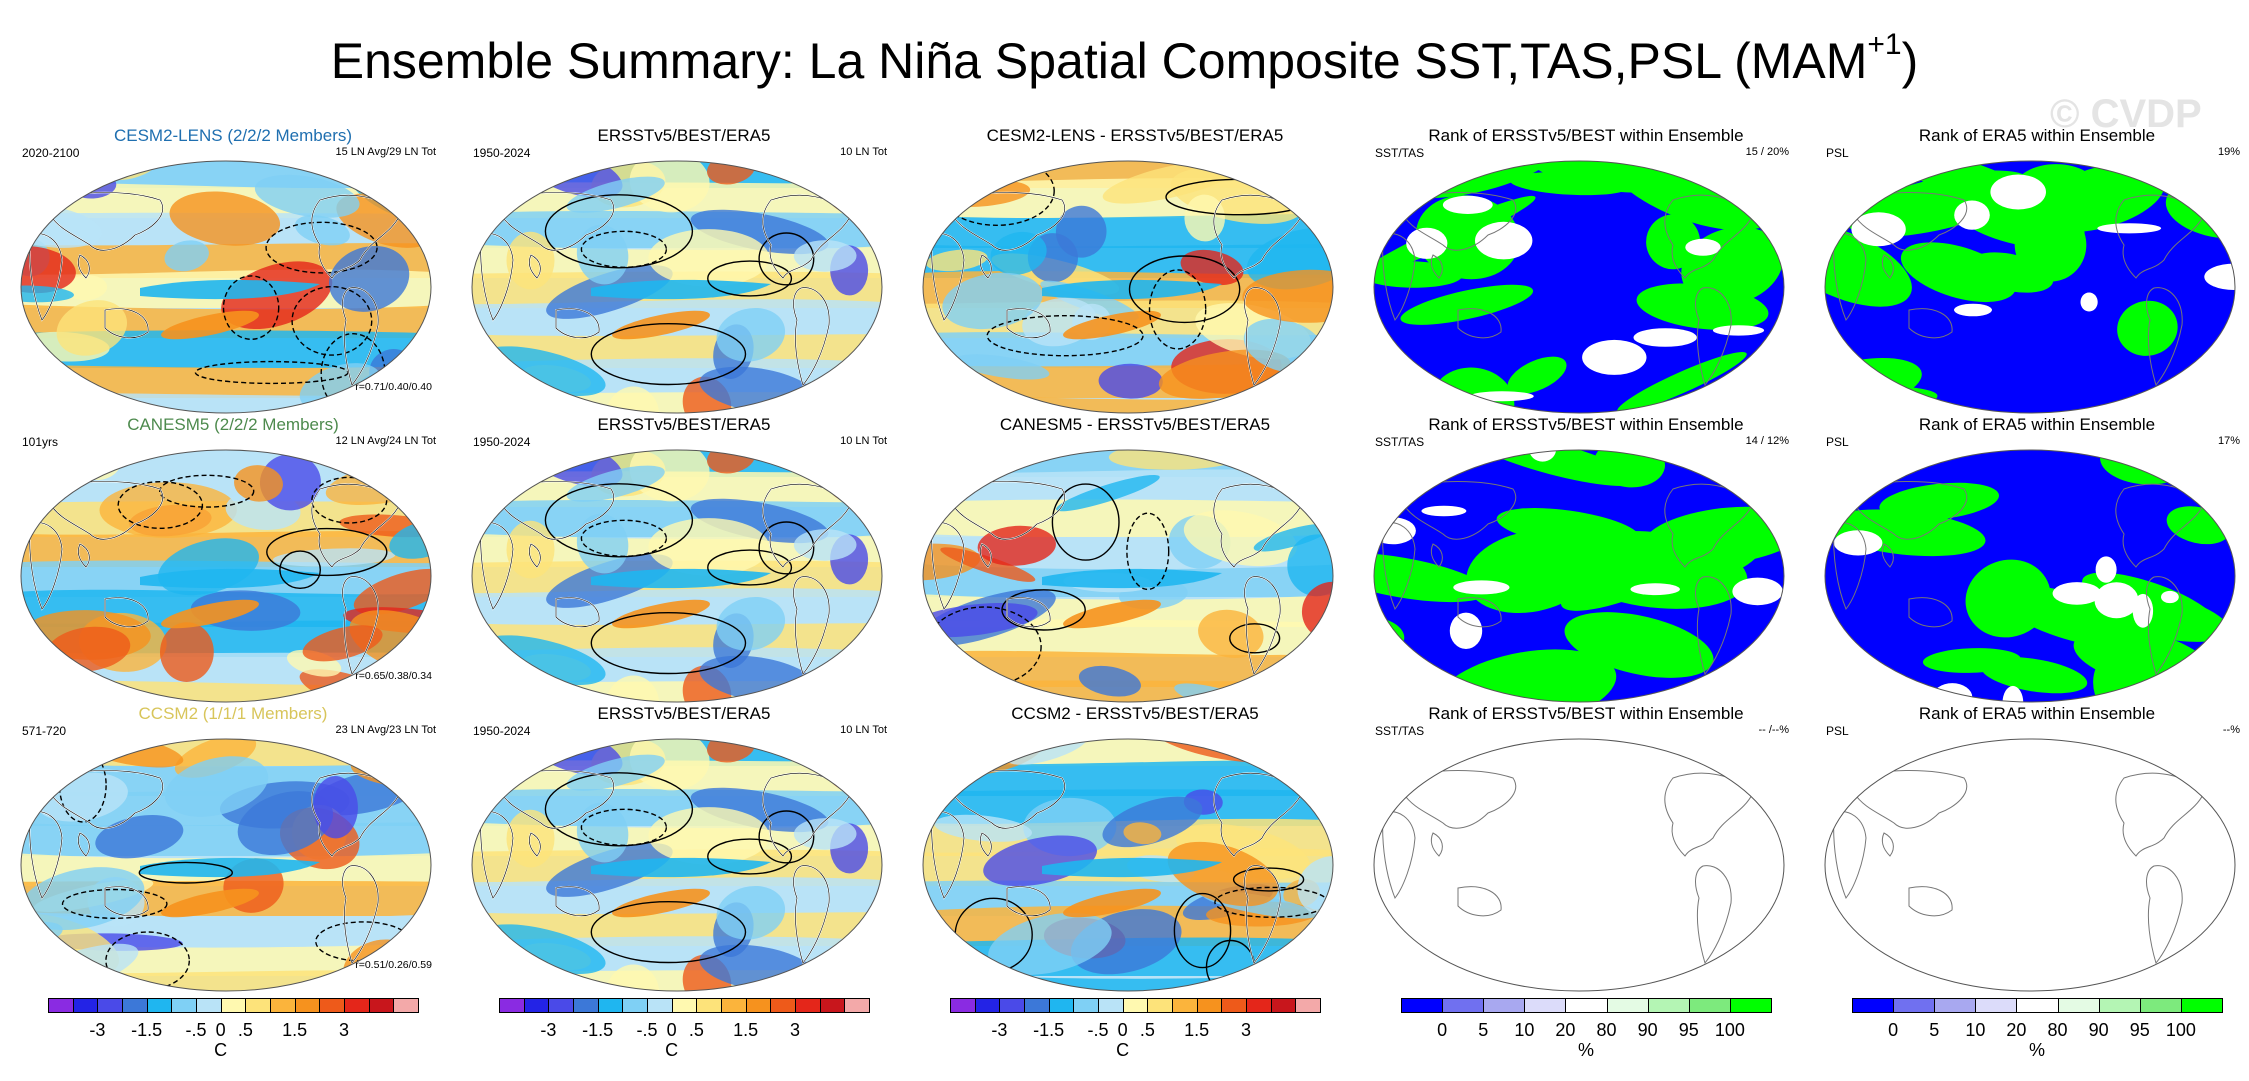 The image size is (2249, 1081). Describe the element at coordinates (2030, 865) in the screenshot. I see `empty-globe-map` at that location.